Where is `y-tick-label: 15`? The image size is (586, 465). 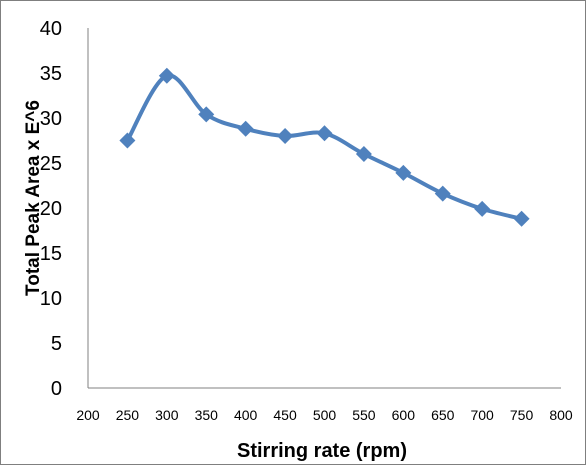
y-tick-label: 15 is located at coordinates (51, 254).